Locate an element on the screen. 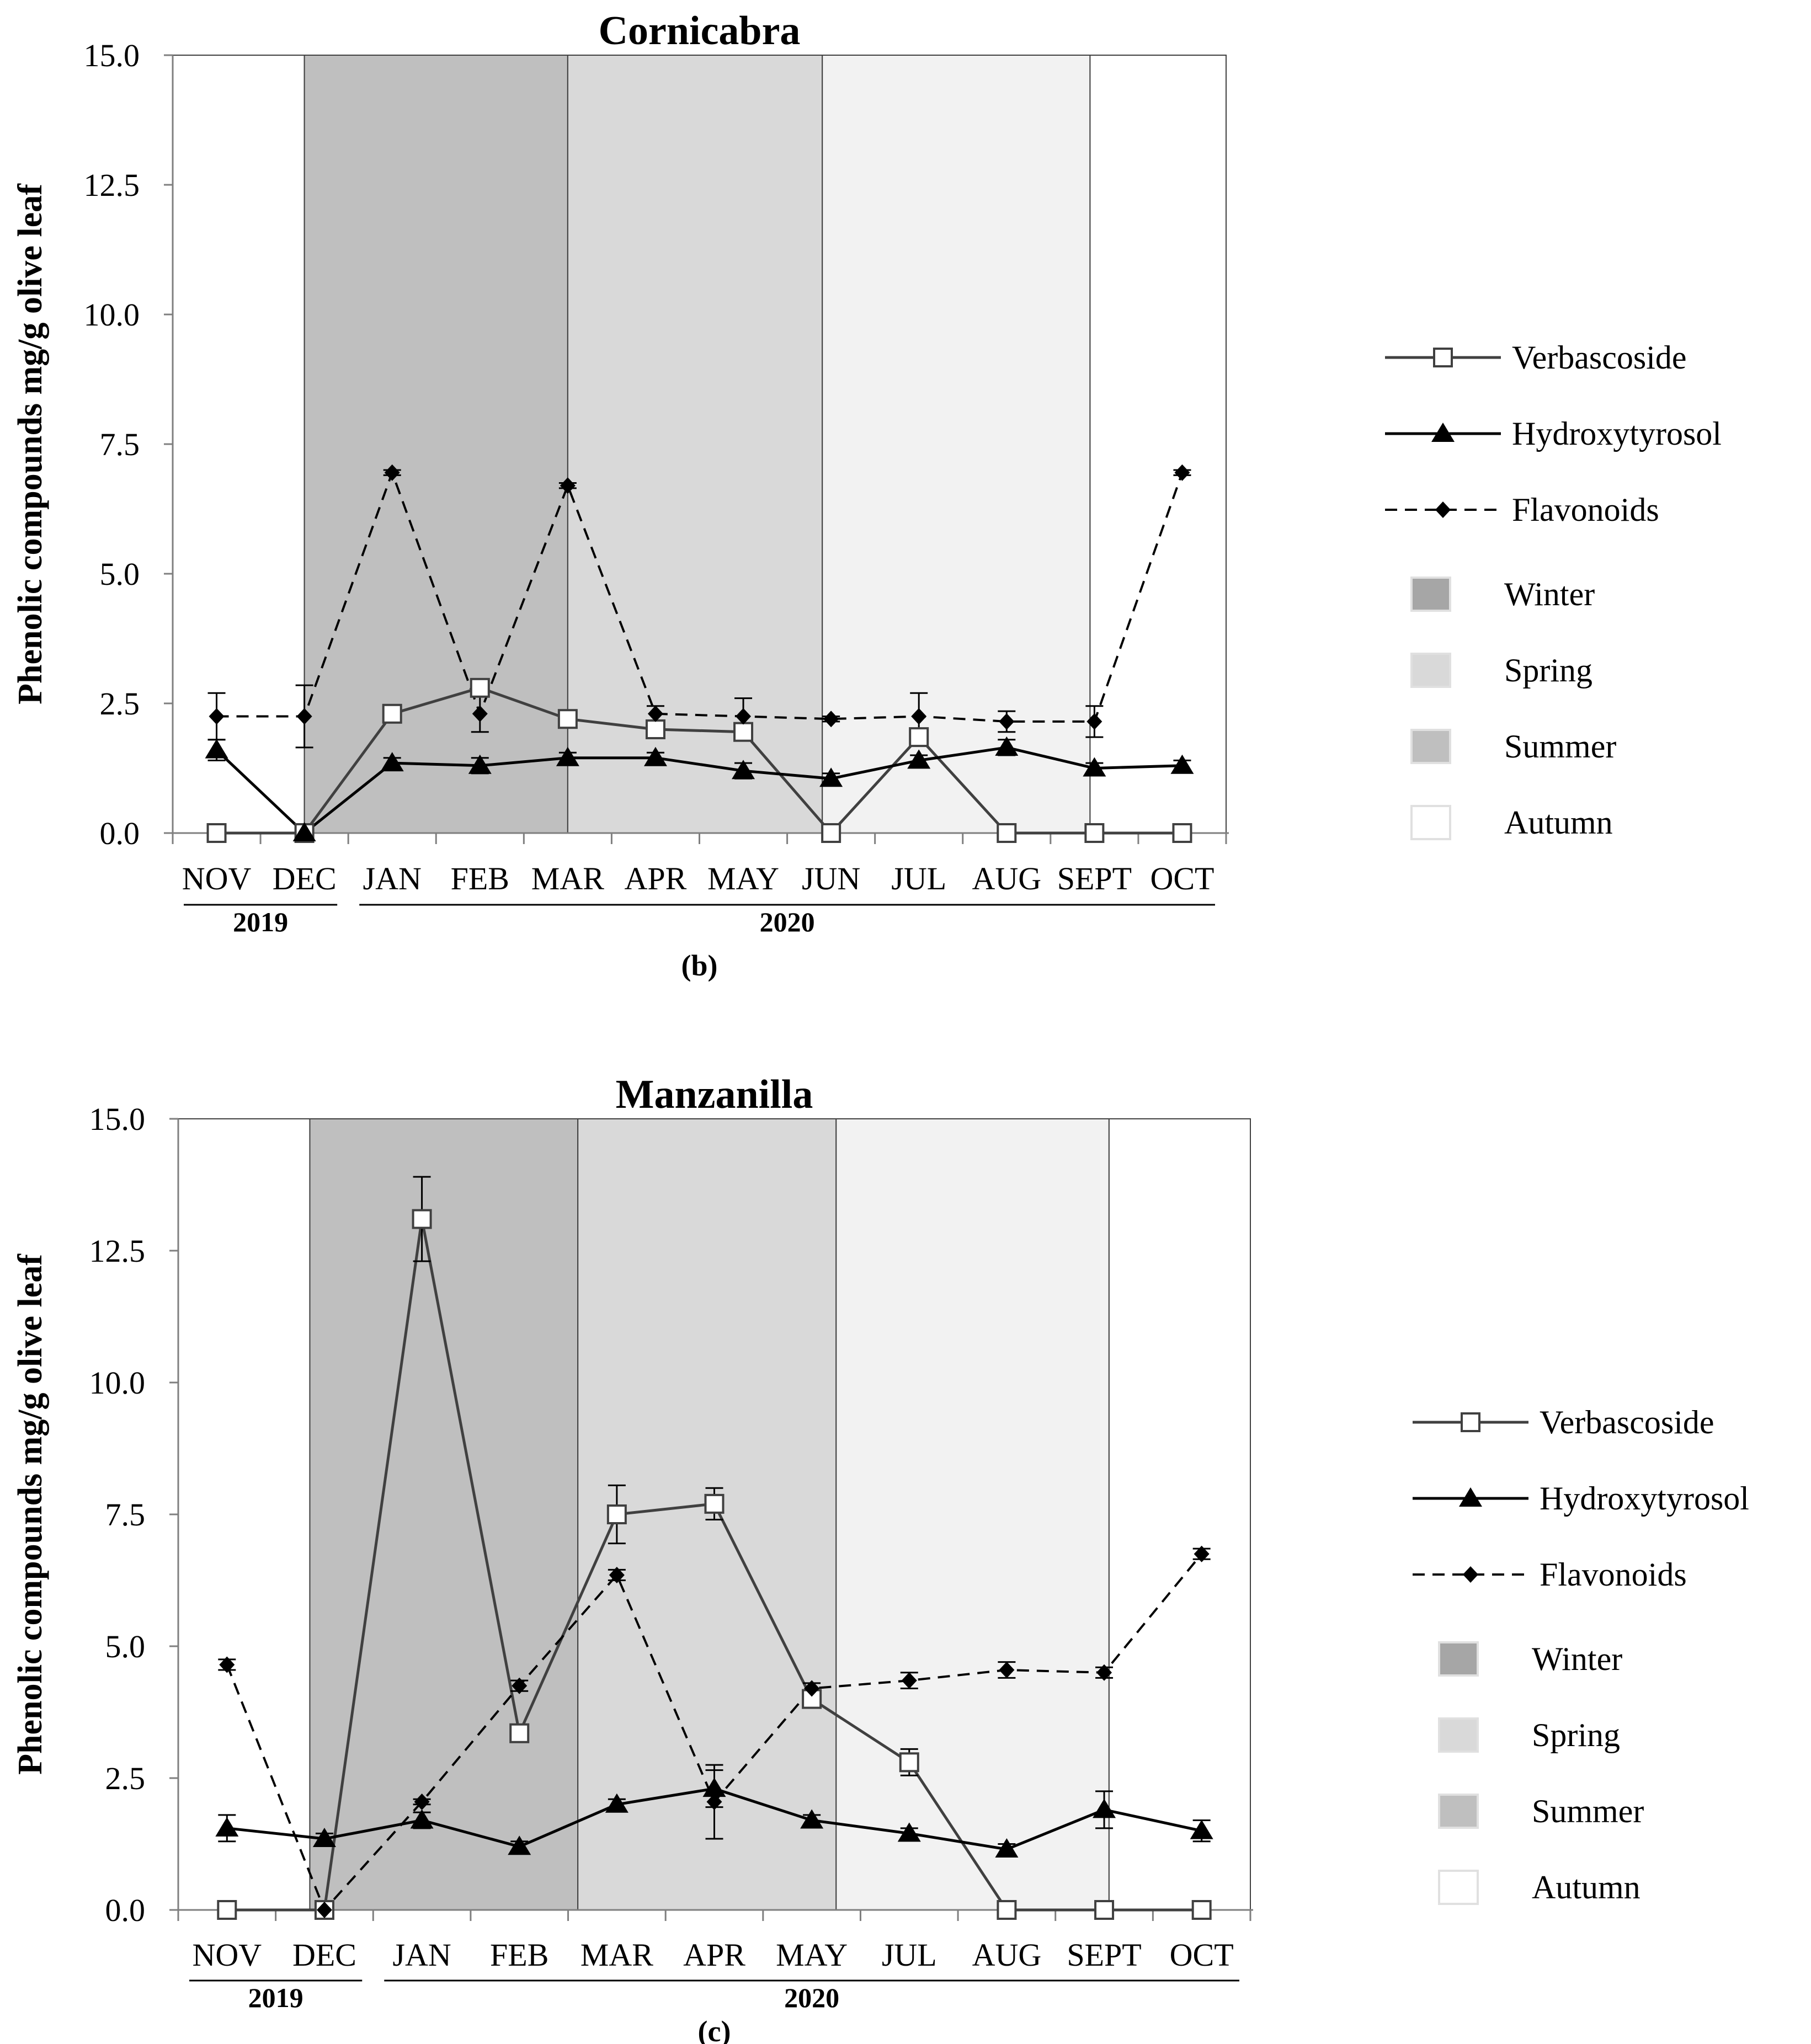 The image size is (1811, 2044). legend-label-spring: Spring is located at coordinates (1548, 670).